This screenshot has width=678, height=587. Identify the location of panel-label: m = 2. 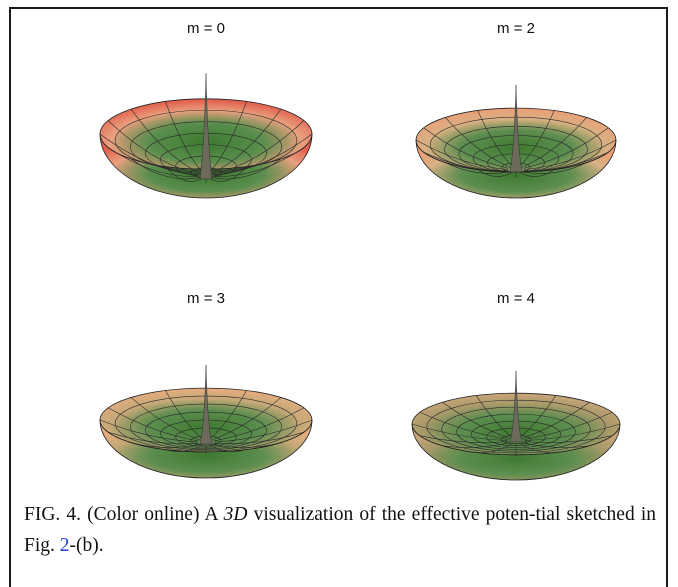
(516, 28).